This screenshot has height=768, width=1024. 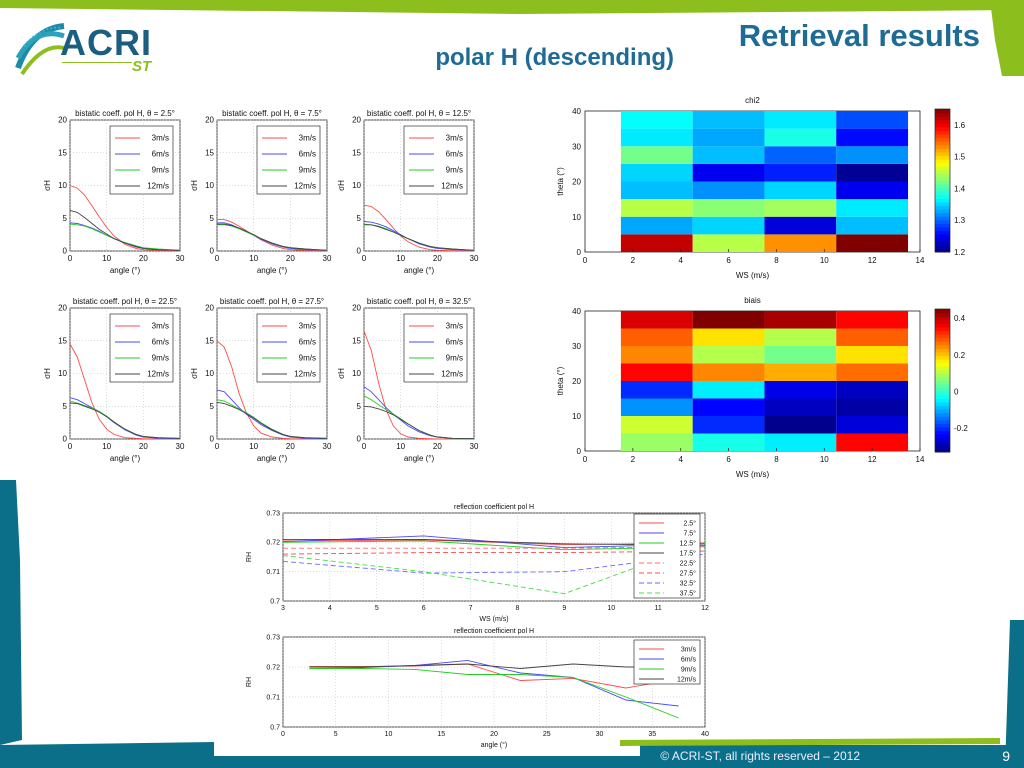 What do you see at coordinates (680, 459) in the screenshot?
I see `x-tick-label: 4` at bounding box center [680, 459].